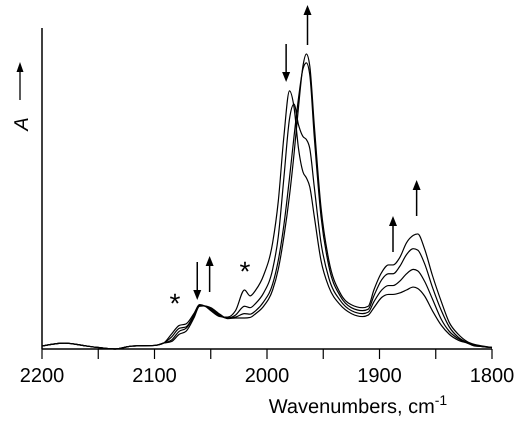 This screenshot has height=424, width=526. Describe the element at coordinates (42, 376) in the screenshot. I see `x-tick-label: 2200` at that location.